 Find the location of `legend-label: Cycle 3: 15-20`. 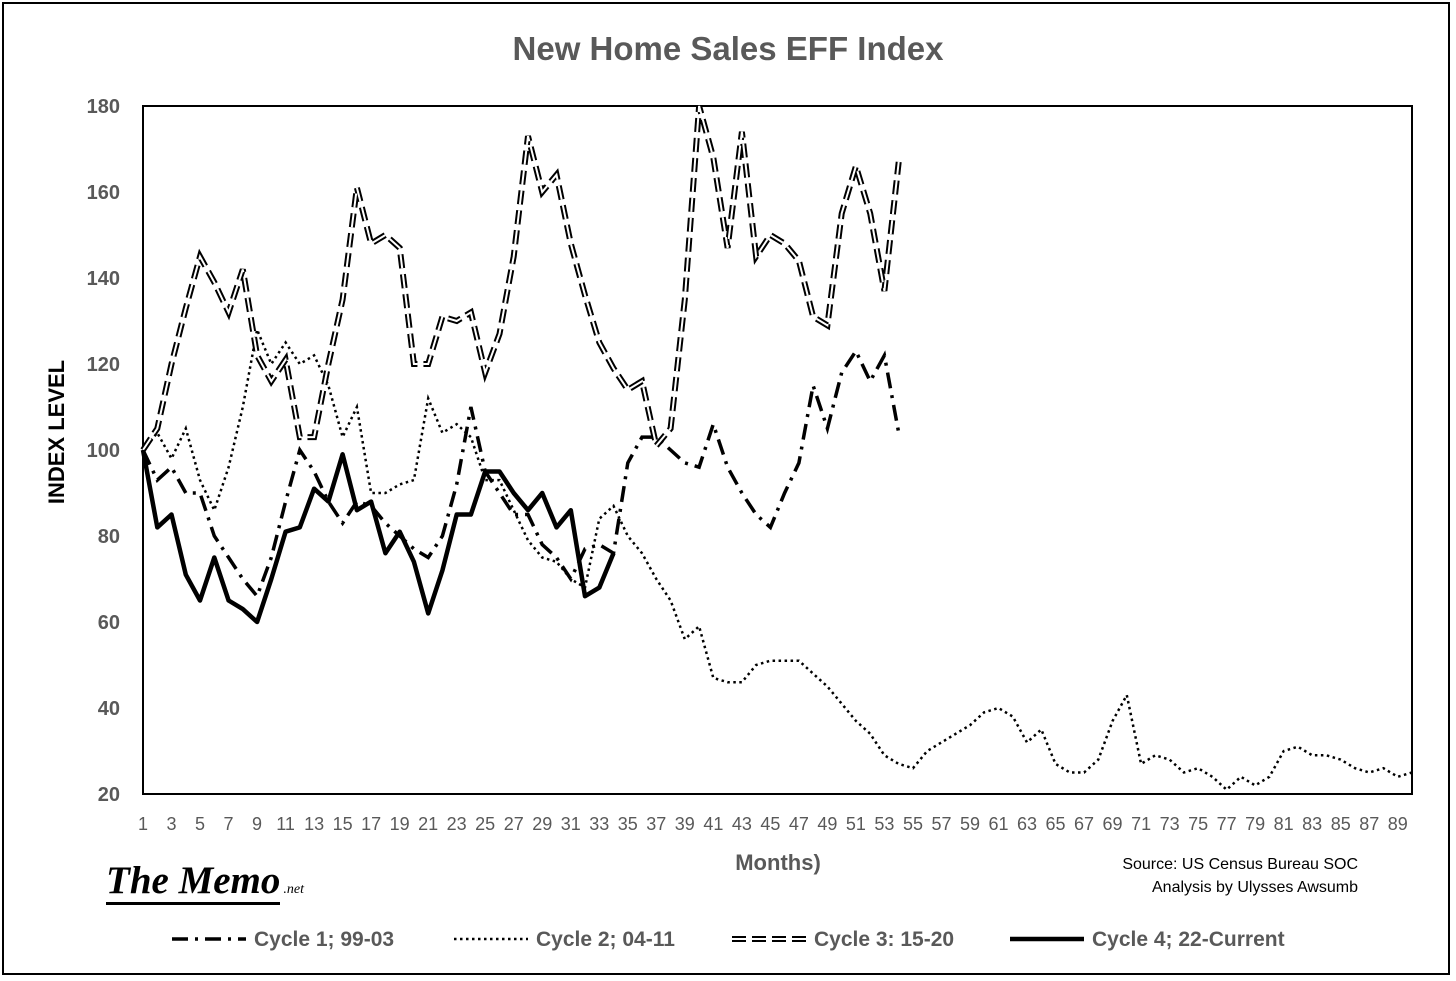

legend-label: Cycle 3: 15-20 is located at coordinates (884, 939).